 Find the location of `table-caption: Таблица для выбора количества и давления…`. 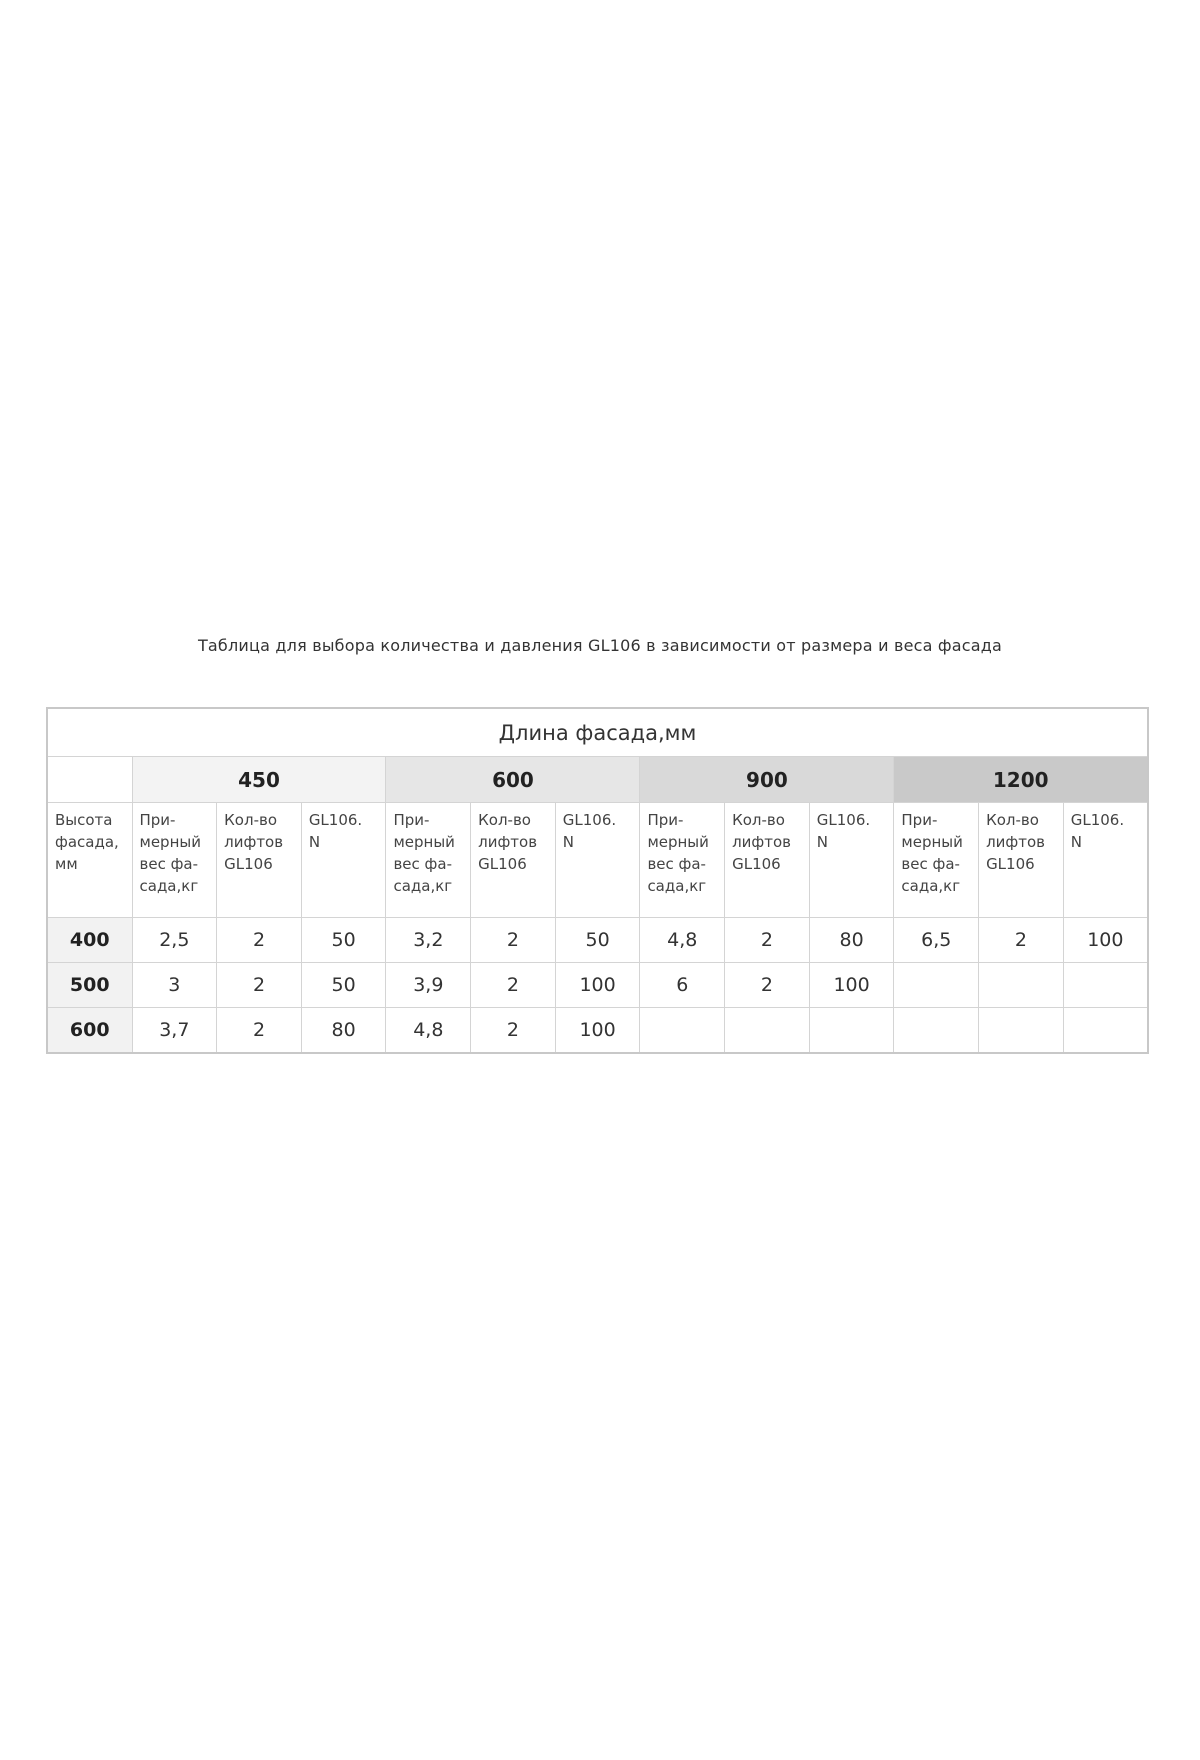

table-caption: Таблица для выбора количества и давления… is located at coordinates (600, 645).